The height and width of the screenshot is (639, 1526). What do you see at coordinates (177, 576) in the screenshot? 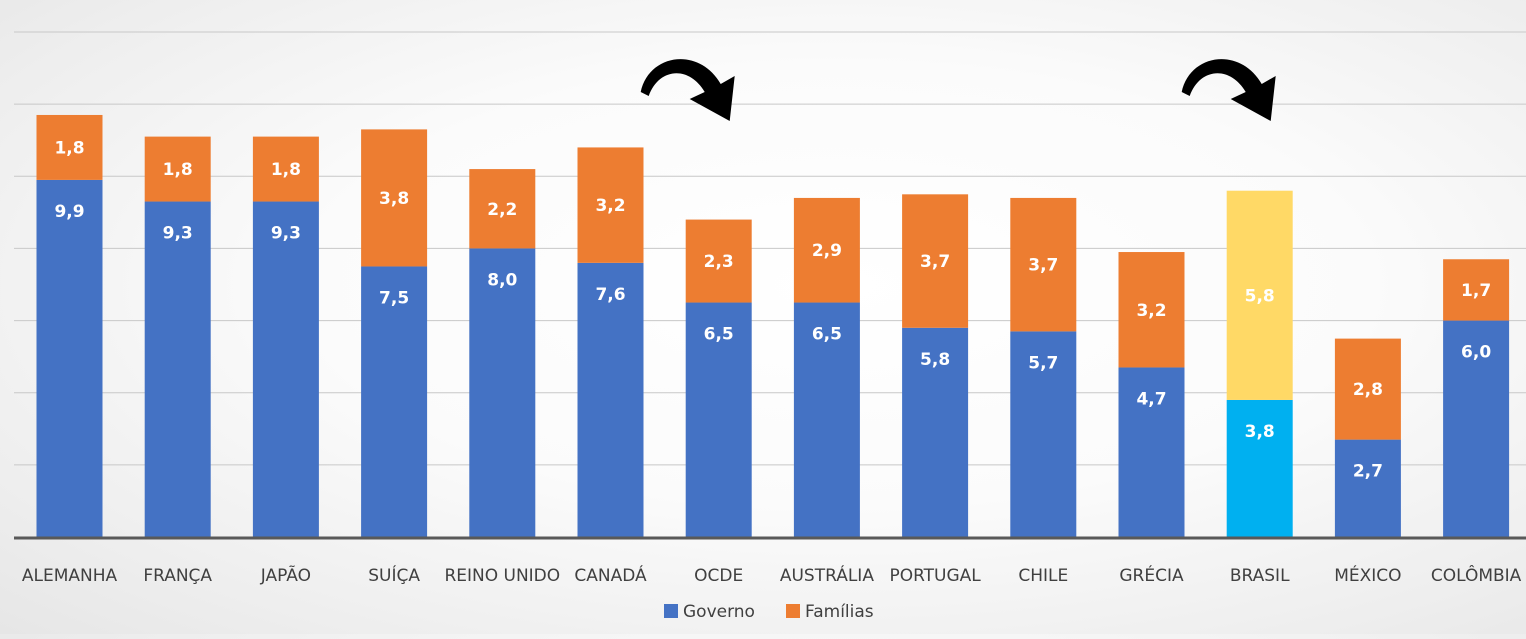
I see `x-tick-label-franca: FRANÇA` at bounding box center [177, 576].